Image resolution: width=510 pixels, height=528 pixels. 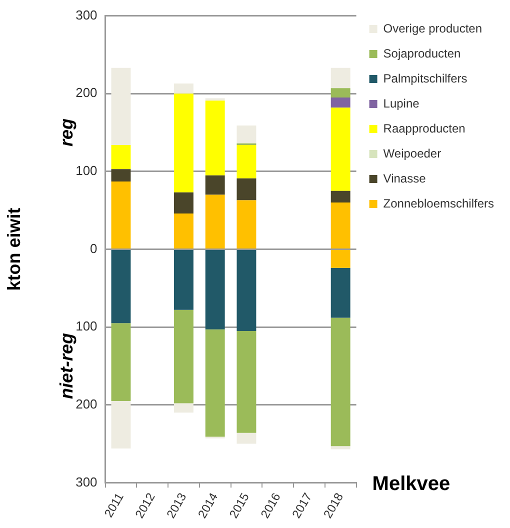 What do you see at coordinates (412, 153) in the screenshot?
I see `legend-label: Weipoeder` at bounding box center [412, 153].